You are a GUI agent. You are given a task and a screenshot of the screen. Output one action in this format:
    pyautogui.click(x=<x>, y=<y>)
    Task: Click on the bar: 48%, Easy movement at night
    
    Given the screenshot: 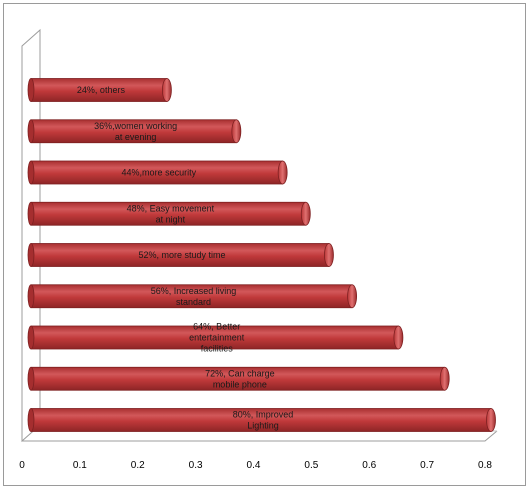 What is the action you would take?
    pyautogui.click(x=169, y=213)
    